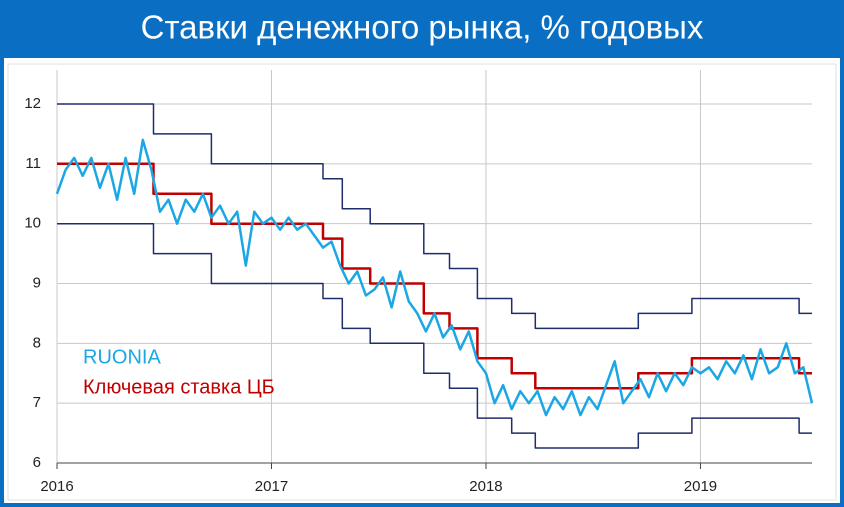 The width and height of the screenshot is (844, 507). What do you see at coordinates (179, 387) in the screenshot?
I see `legend-label: Ключевая ставка ЦБ` at bounding box center [179, 387].